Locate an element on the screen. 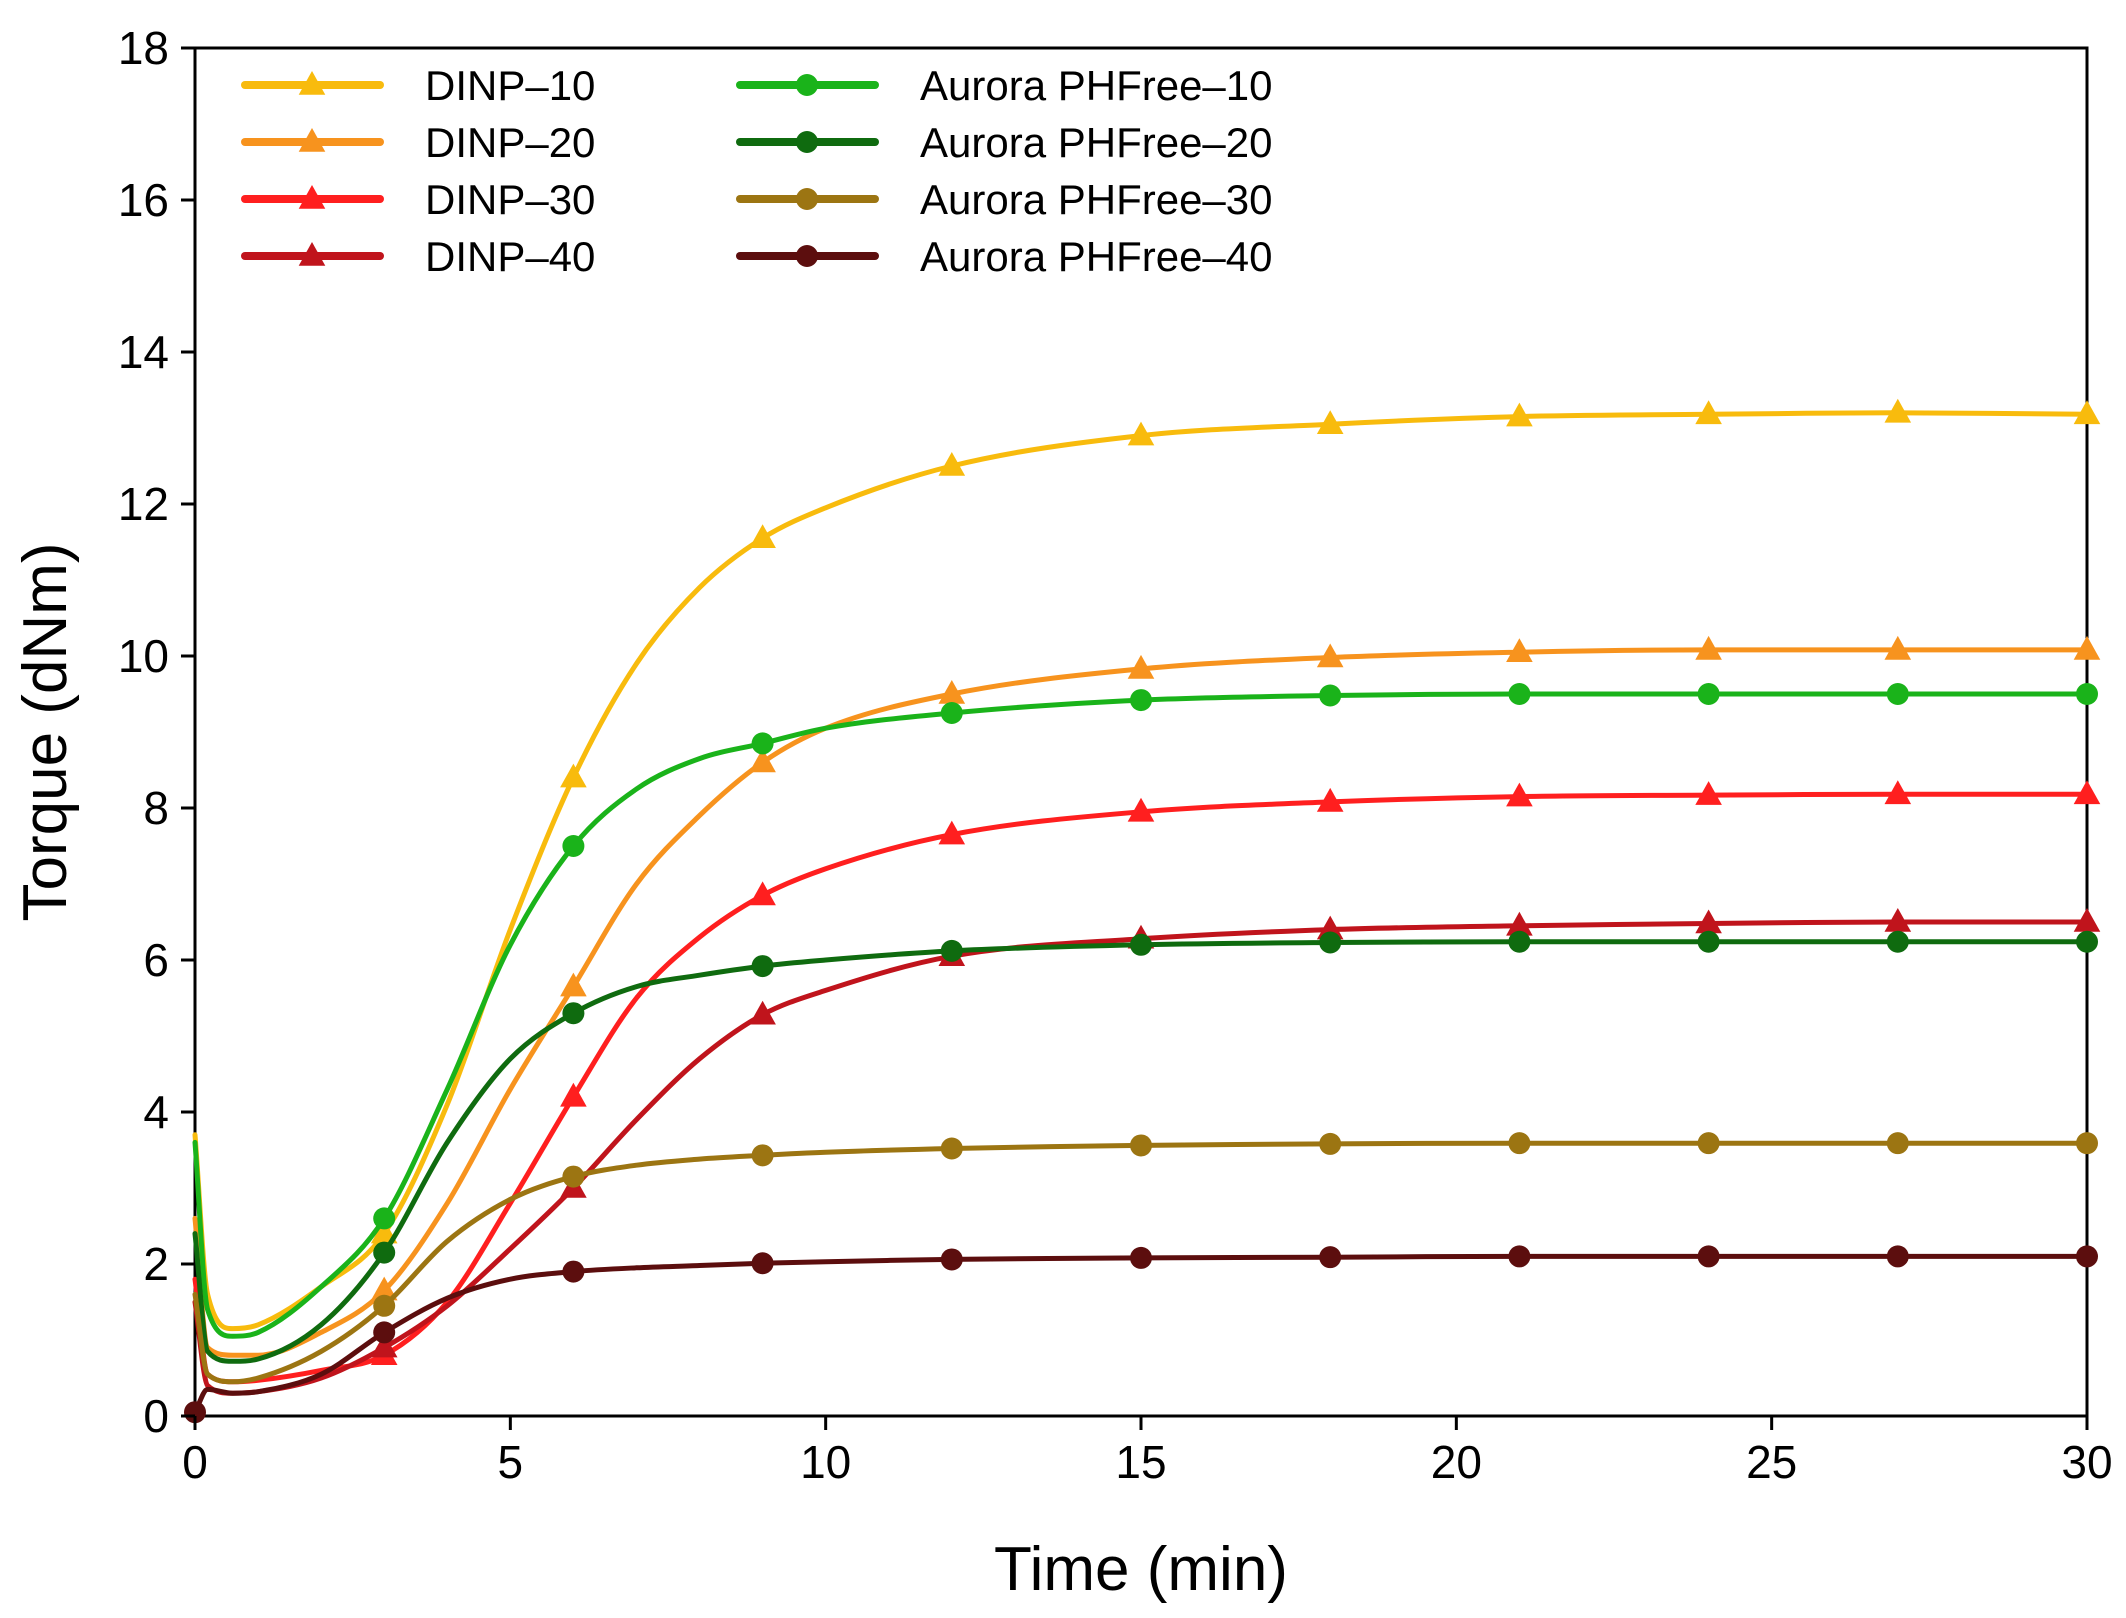 The image size is (2126, 1618). x-axis: 0 5 10 15 20 25 30 is located at coordinates (1147, 1452).